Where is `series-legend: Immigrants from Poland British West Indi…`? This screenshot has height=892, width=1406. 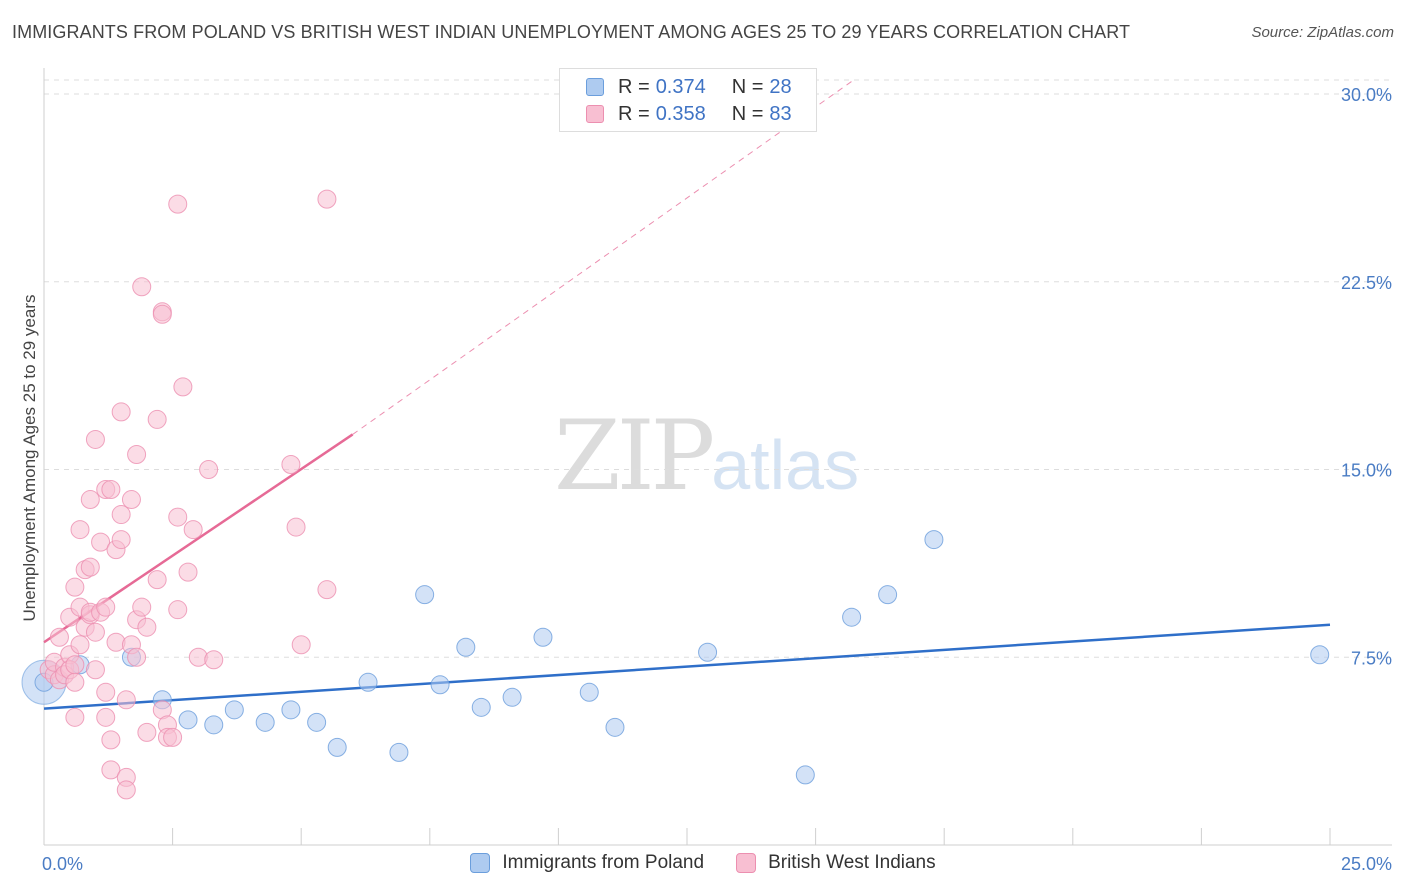
series-legend: Immigrants from Poland British West Indi… is located at coordinates (703, 863).